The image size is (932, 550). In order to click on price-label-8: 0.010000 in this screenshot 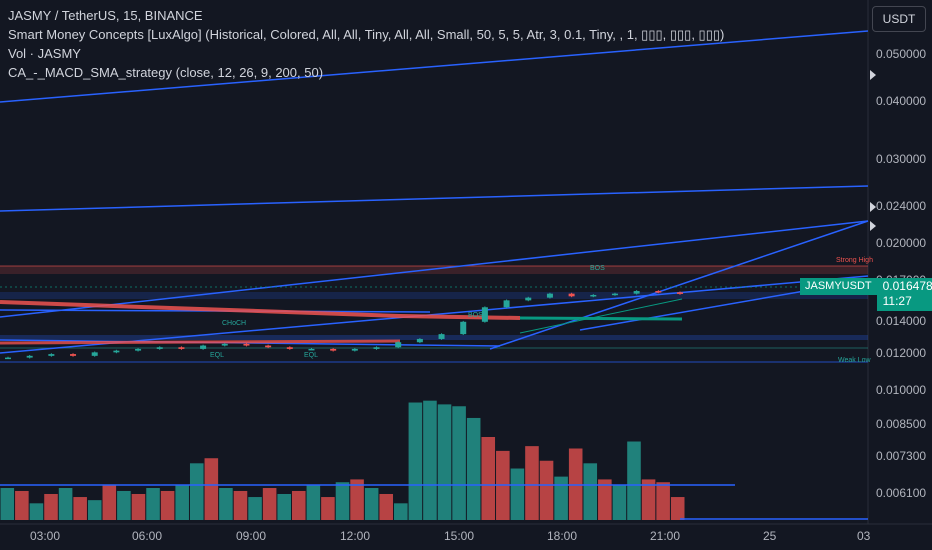, I will do `click(901, 390)`.